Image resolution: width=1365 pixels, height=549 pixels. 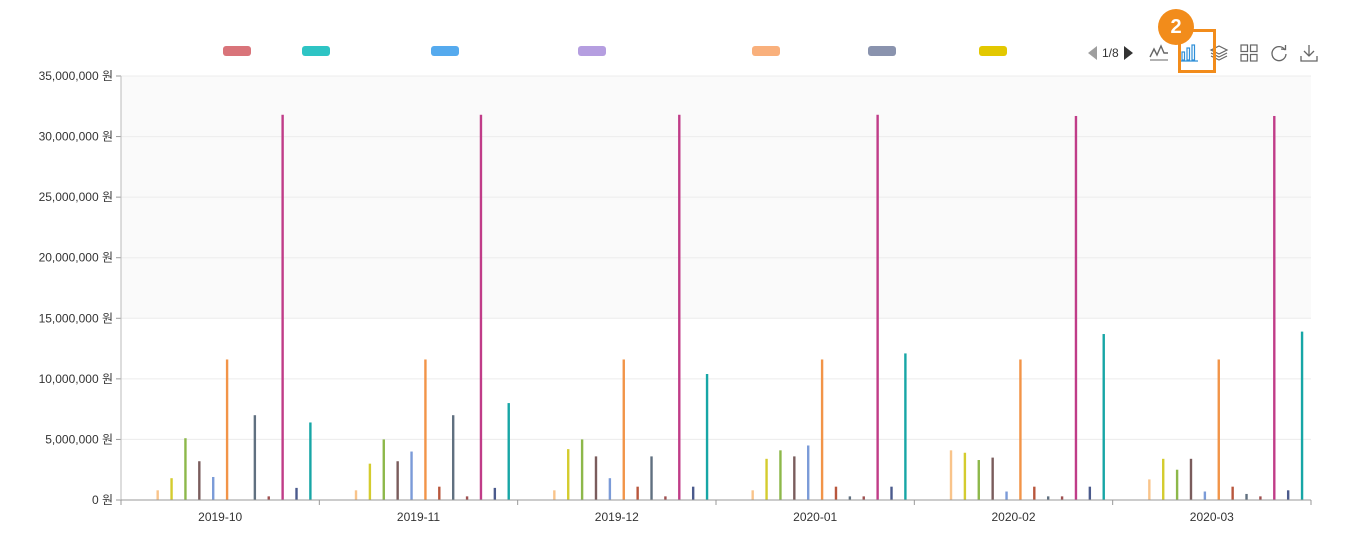 What do you see at coordinates (1249, 53) in the screenshot?
I see `grid-icon` at bounding box center [1249, 53].